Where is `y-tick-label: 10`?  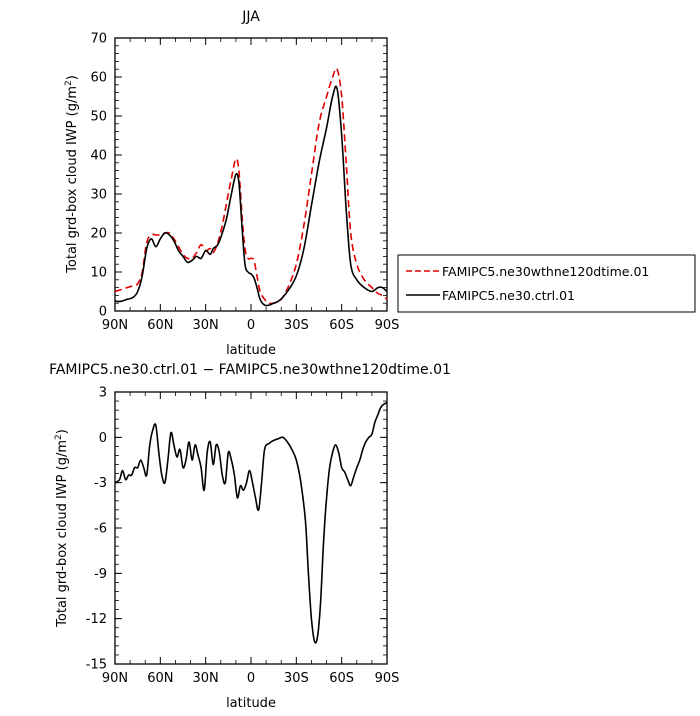 y-tick-label: 10 is located at coordinates (98, 273).